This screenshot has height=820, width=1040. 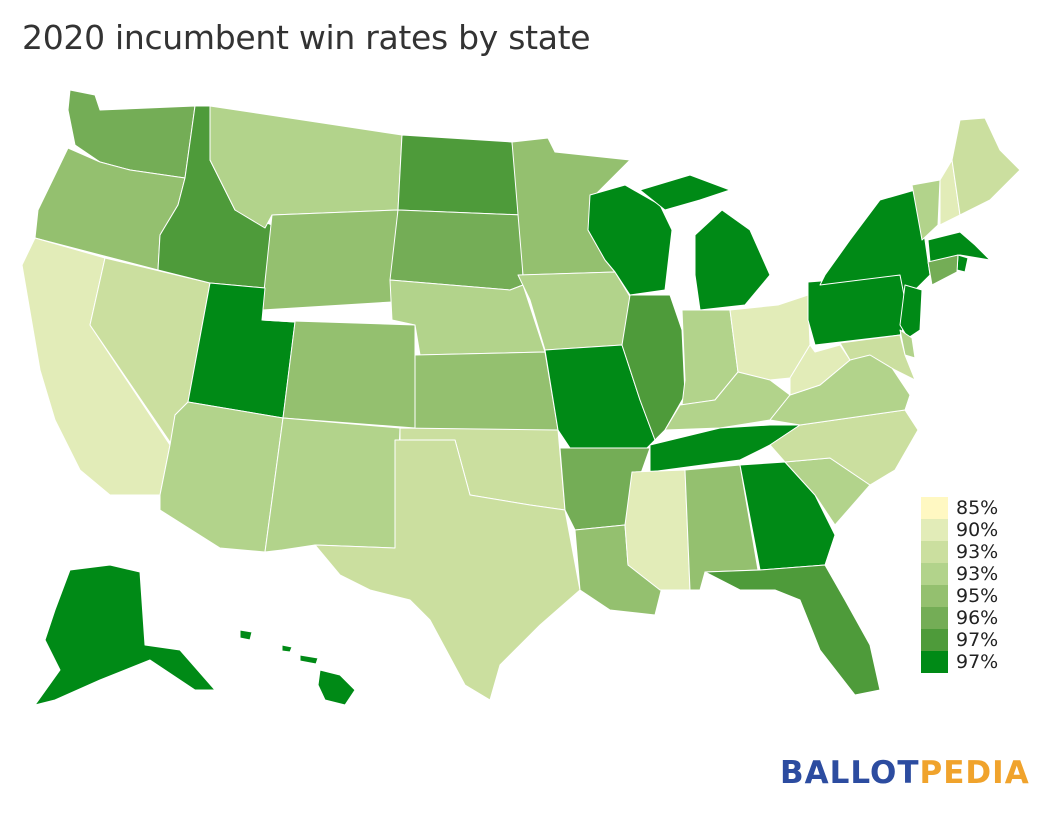 I want to click on state-AZ, so click(x=221, y=477).